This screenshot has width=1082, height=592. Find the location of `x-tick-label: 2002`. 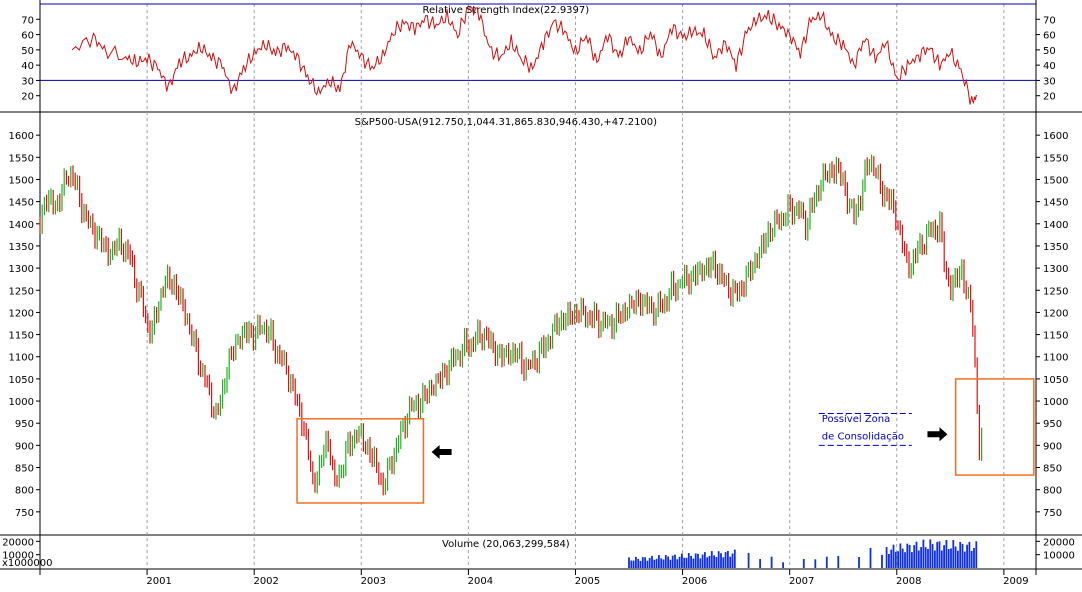

x-tick-label: 2002 is located at coordinates (265, 581).